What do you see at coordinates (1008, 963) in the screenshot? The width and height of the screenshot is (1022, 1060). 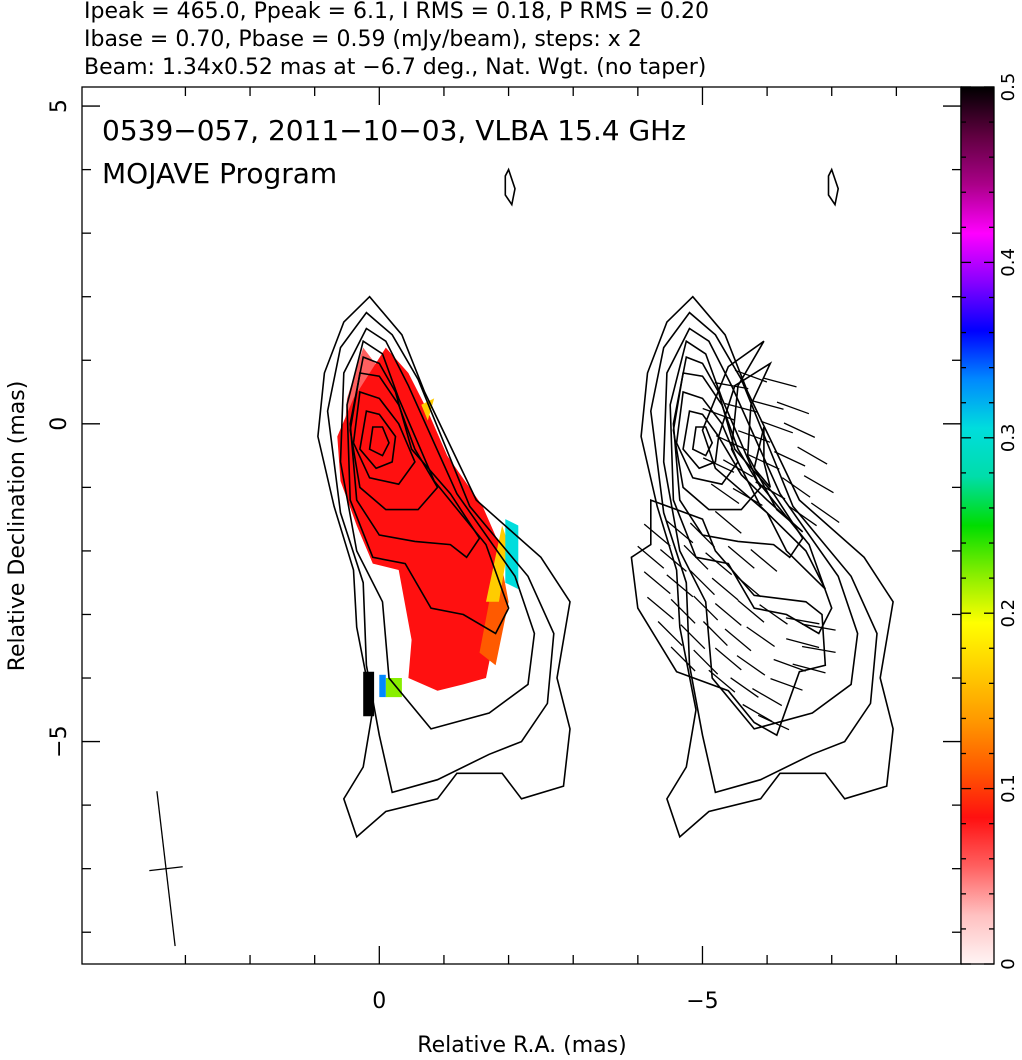 I see `colorbar-tick-label: 0` at bounding box center [1008, 963].